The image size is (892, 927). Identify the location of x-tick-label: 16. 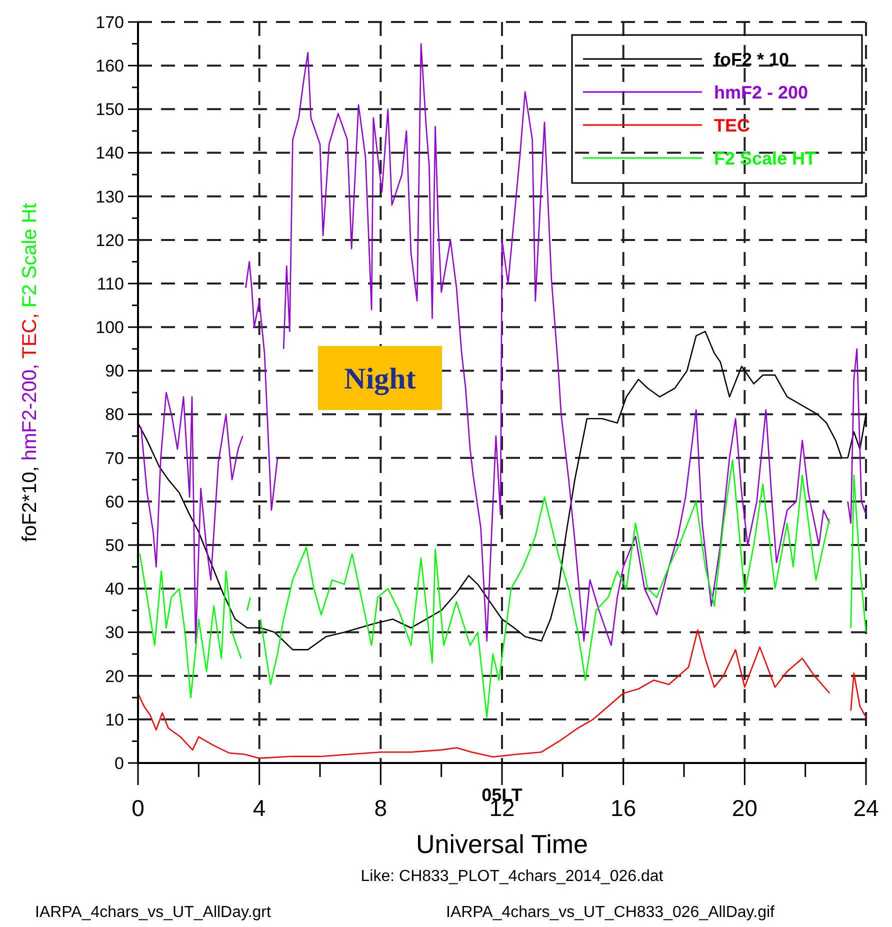
(623, 808).